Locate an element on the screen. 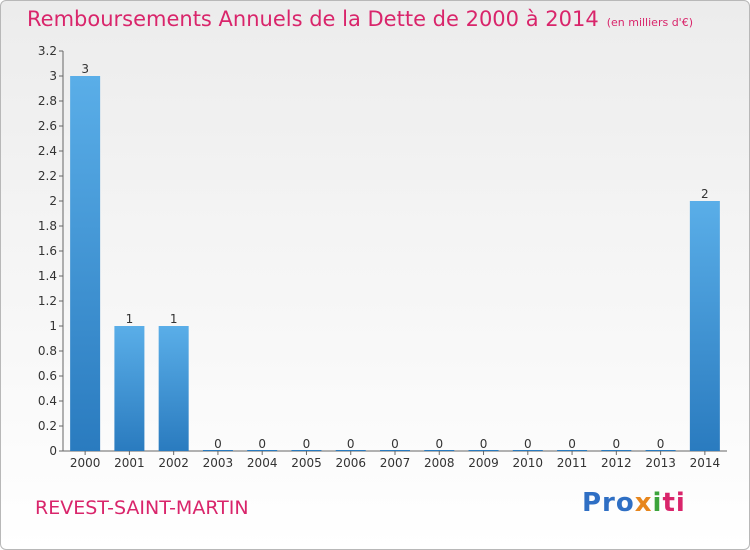 The height and width of the screenshot is (550, 750). x-tick-label: 2001 is located at coordinates (129, 463).